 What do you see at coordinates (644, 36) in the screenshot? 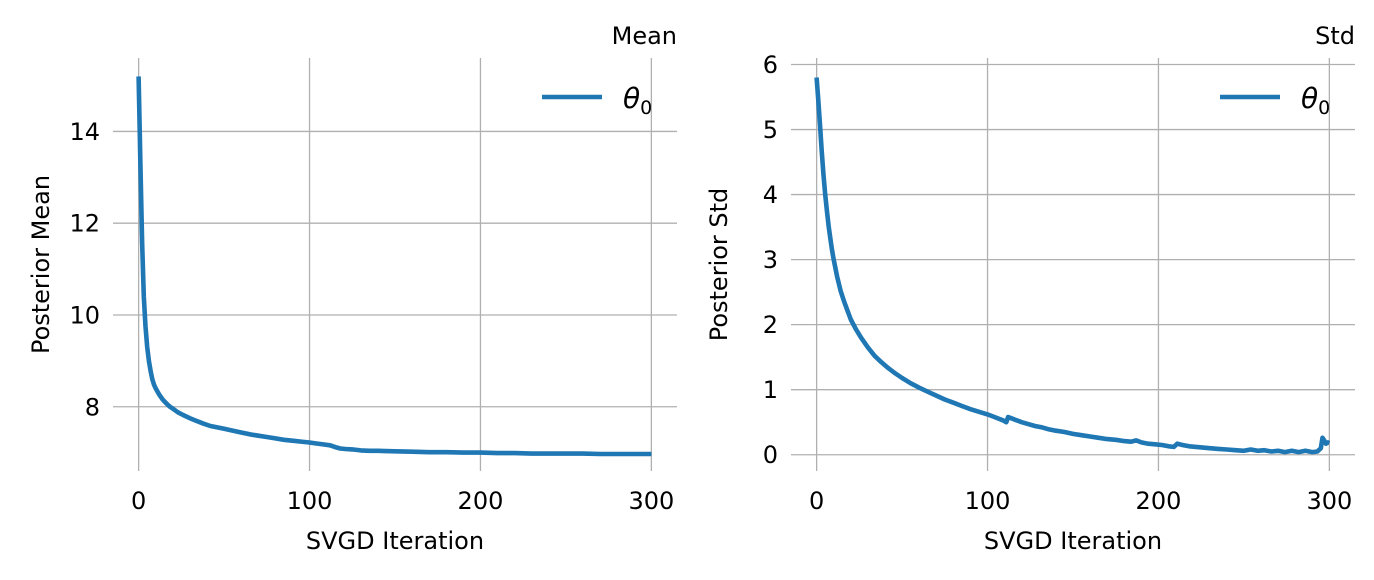
I see `chart-title: Mean` at bounding box center [644, 36].